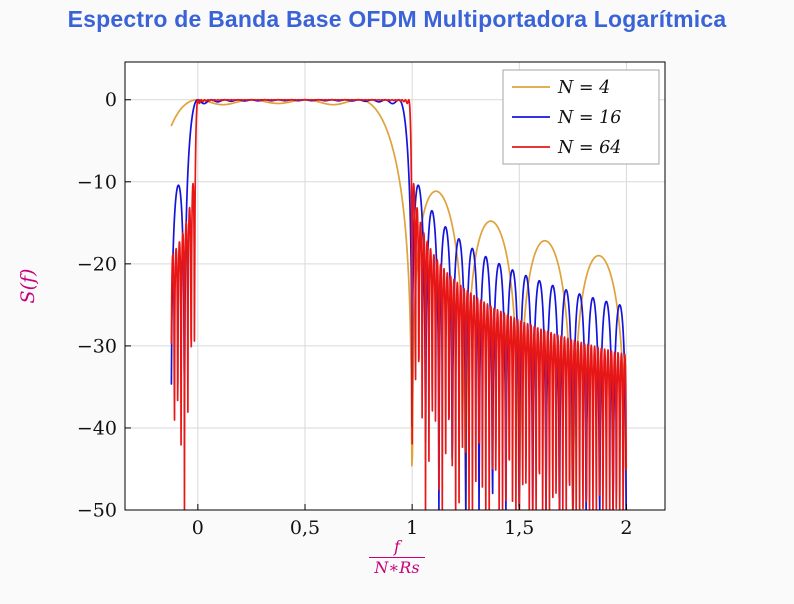 This screenshot has height=604, width=794. What do you see at coordinates (583, 88) in the screenshot?
I see `legend-label: N = 4` at bounding box center [583, 88].